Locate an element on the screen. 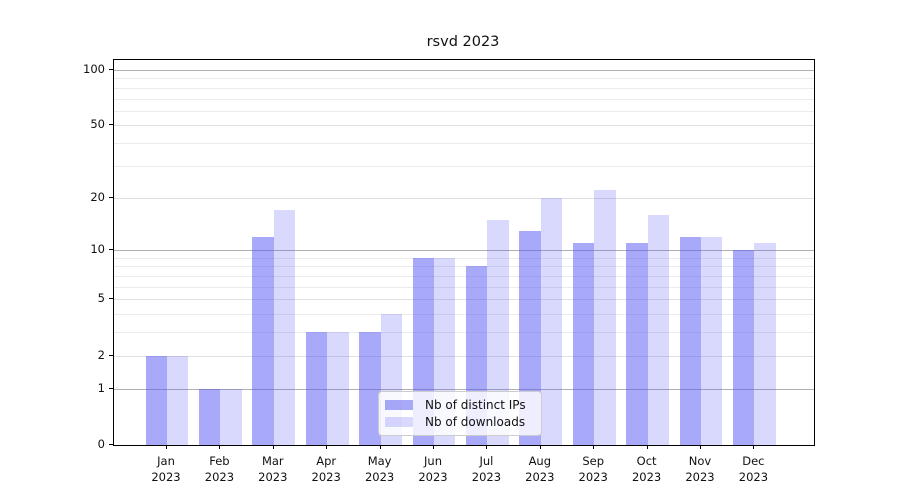  bar-downloads-feb is located at coordinates (231, 416).